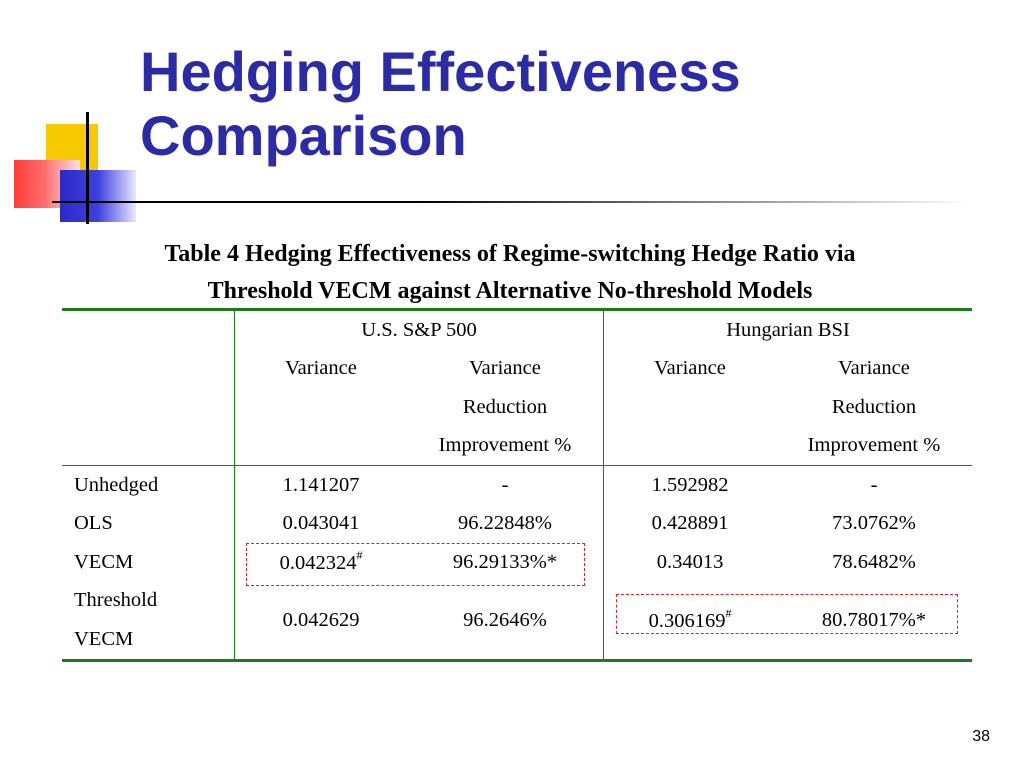  Describe the element at coordinates (440, 71) in the screenshot. I see `slide-title-line-1: Hedging Effectiveness` at that location.